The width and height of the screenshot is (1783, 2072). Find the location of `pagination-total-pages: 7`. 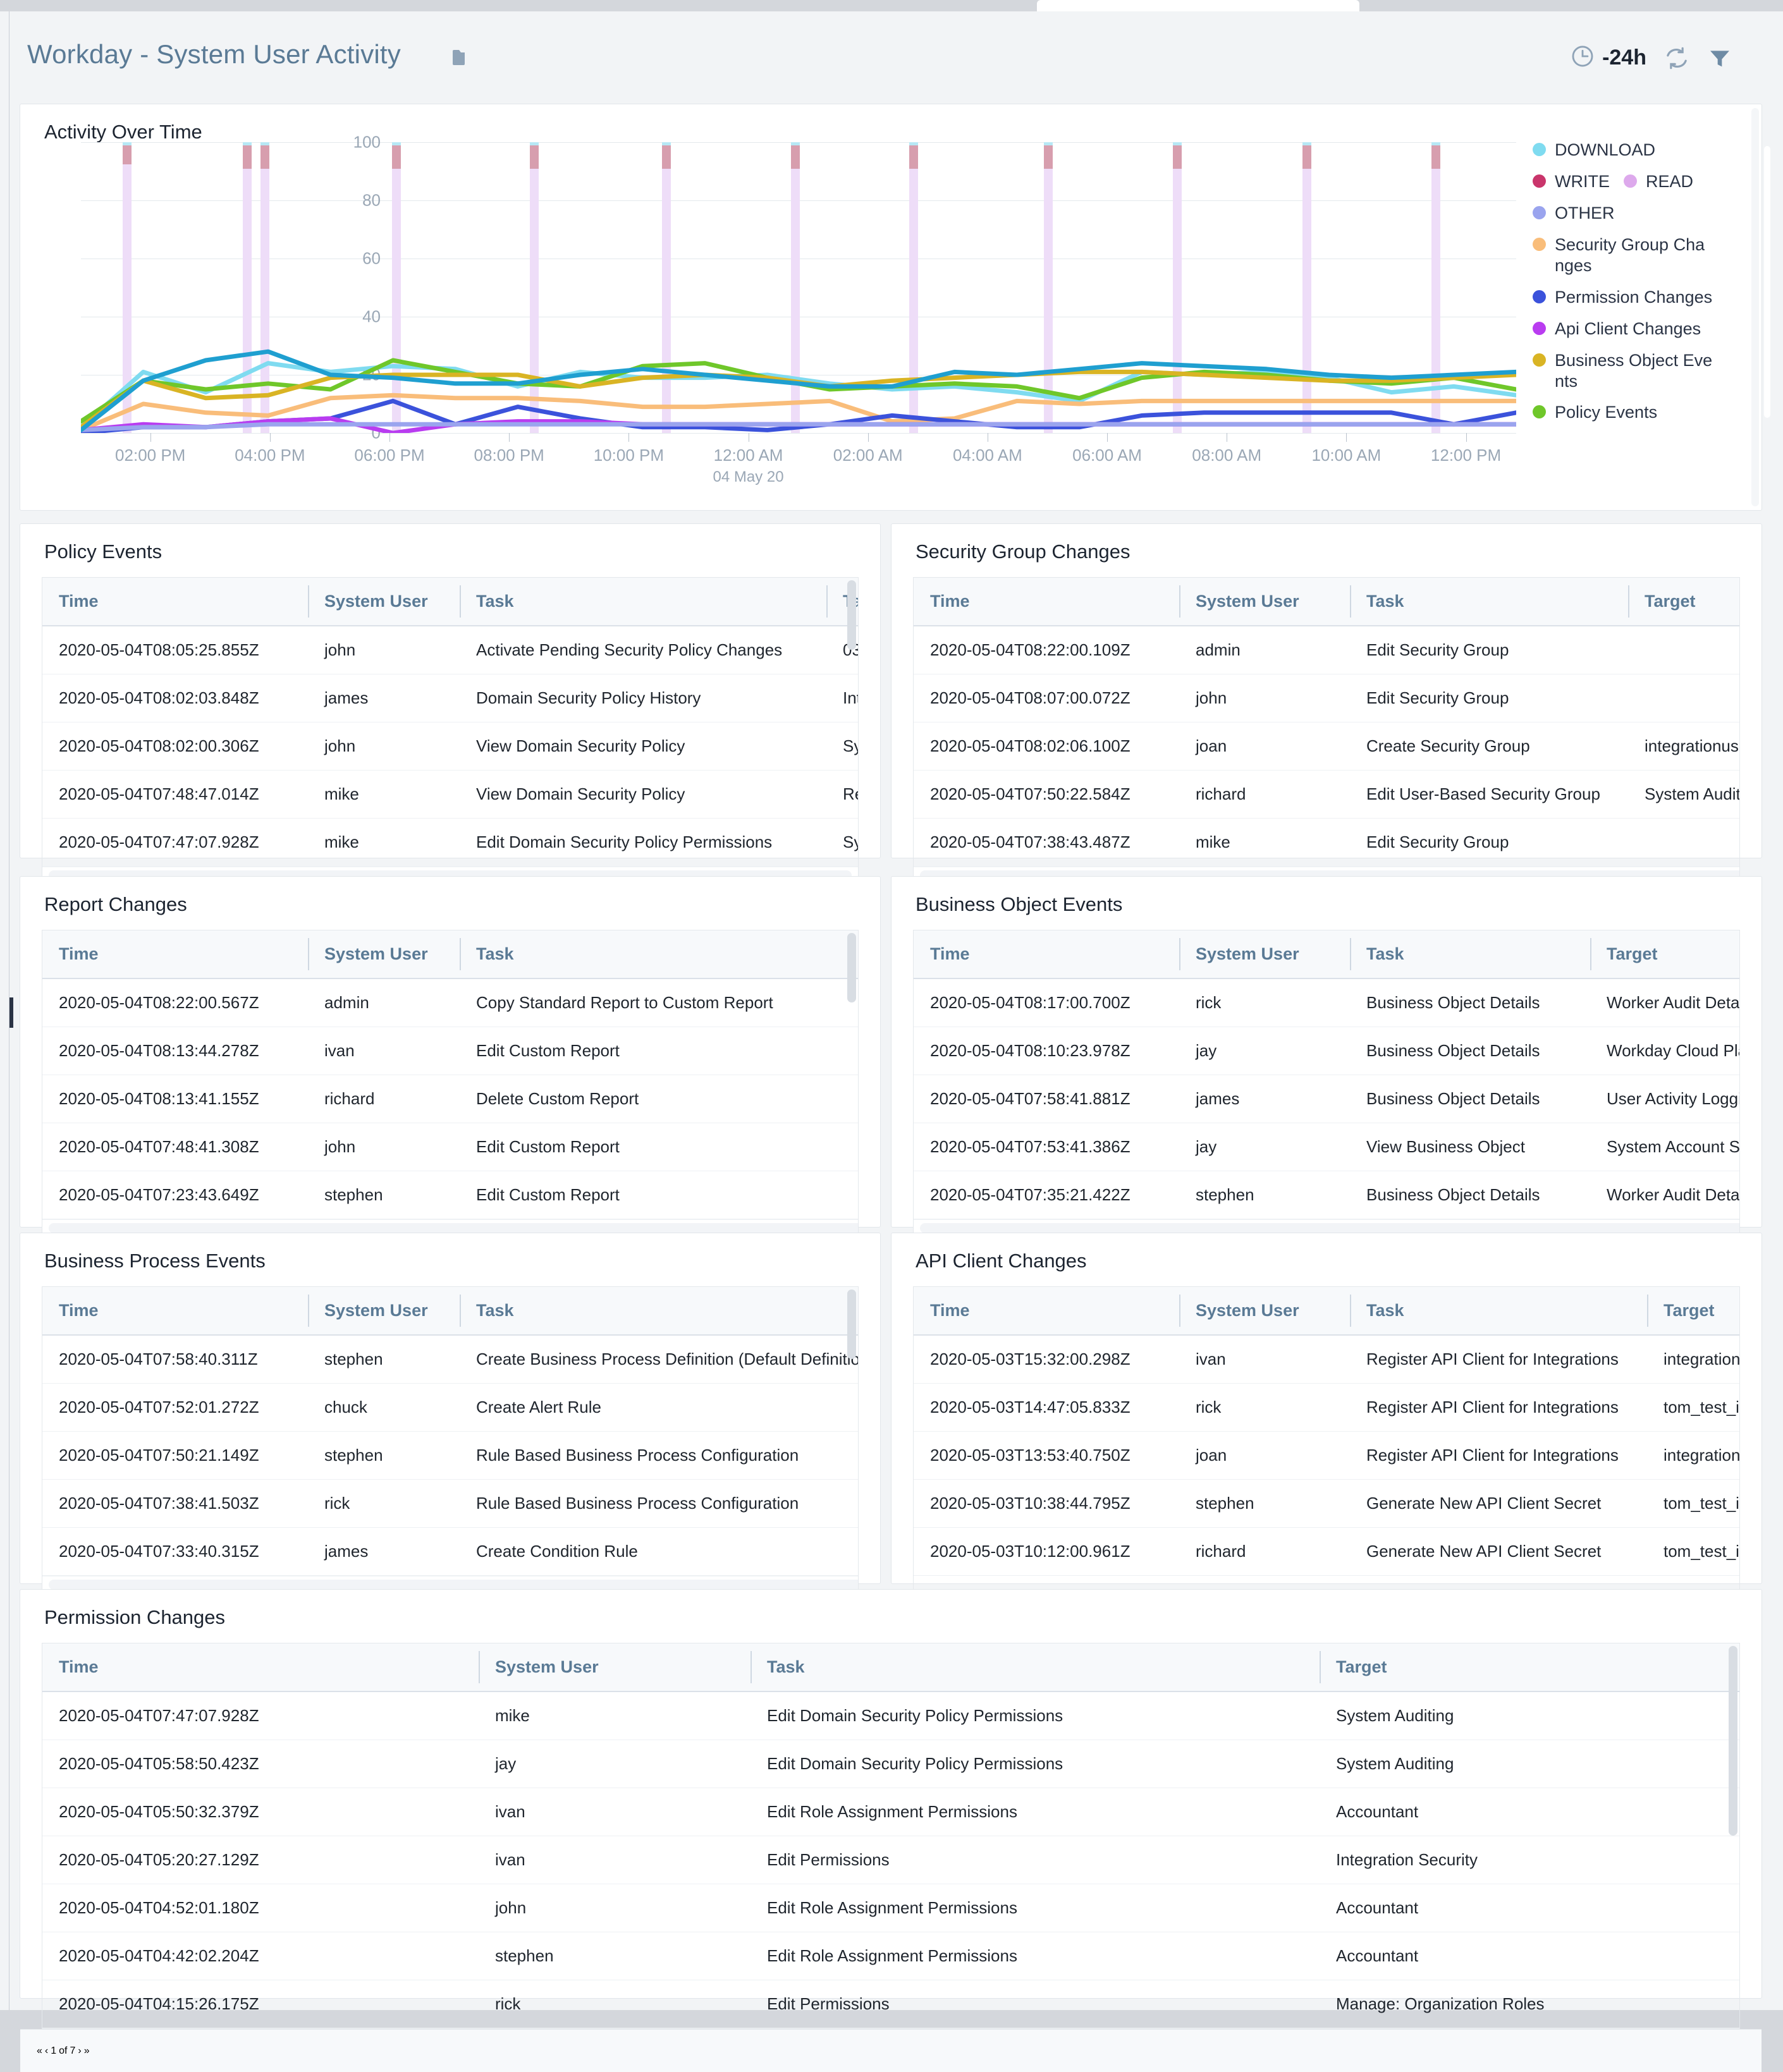

pagination-total-pages: 7 is located at coordinates (73, 2050).